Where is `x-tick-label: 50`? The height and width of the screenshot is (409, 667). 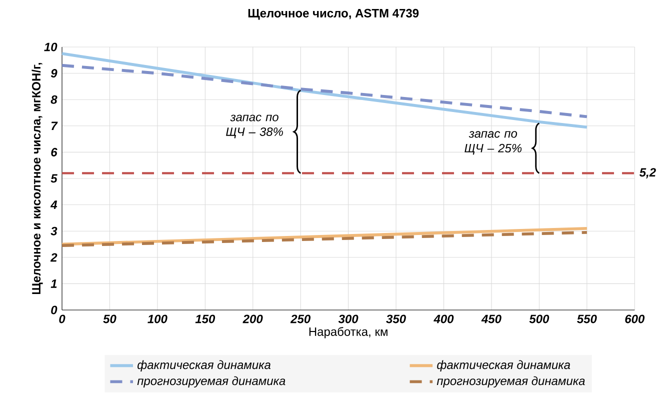
x-tick-label: 50 is located at coordinates (109, 319).